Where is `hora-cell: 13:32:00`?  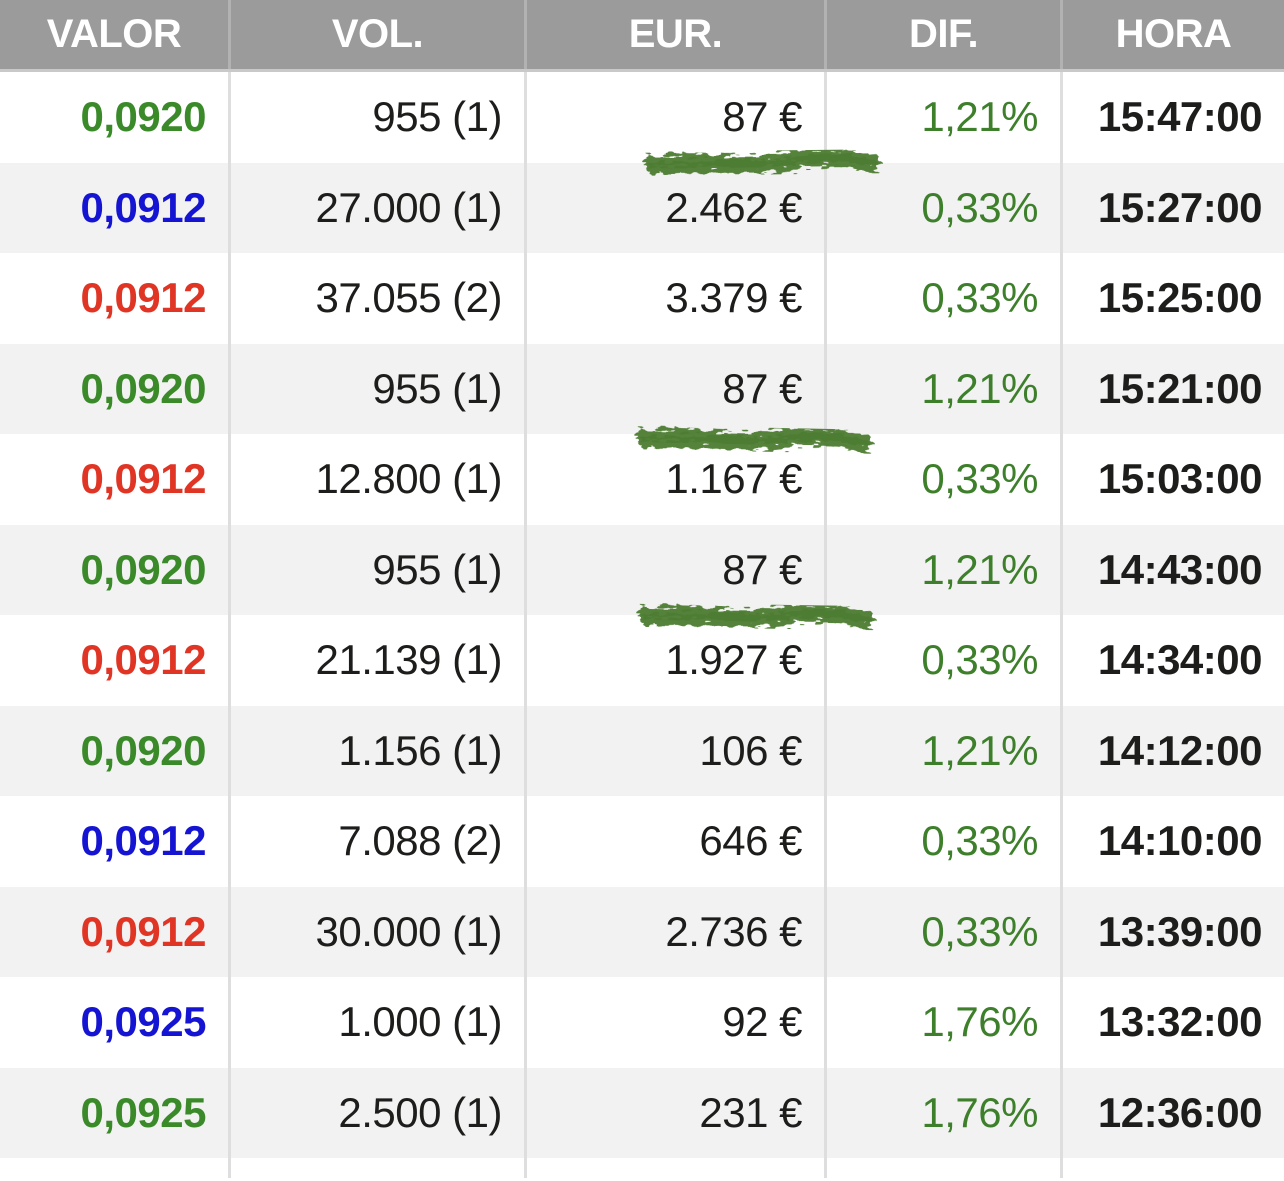 hora-cell: 13:32:00 is located at coordinates (1180, 1022).